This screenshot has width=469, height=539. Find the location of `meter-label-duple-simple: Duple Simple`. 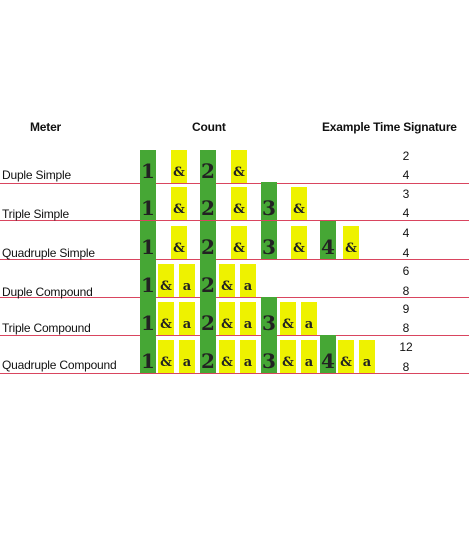

meter-label-duple-simple: Duple Simple is located at coordinates (36, 175).